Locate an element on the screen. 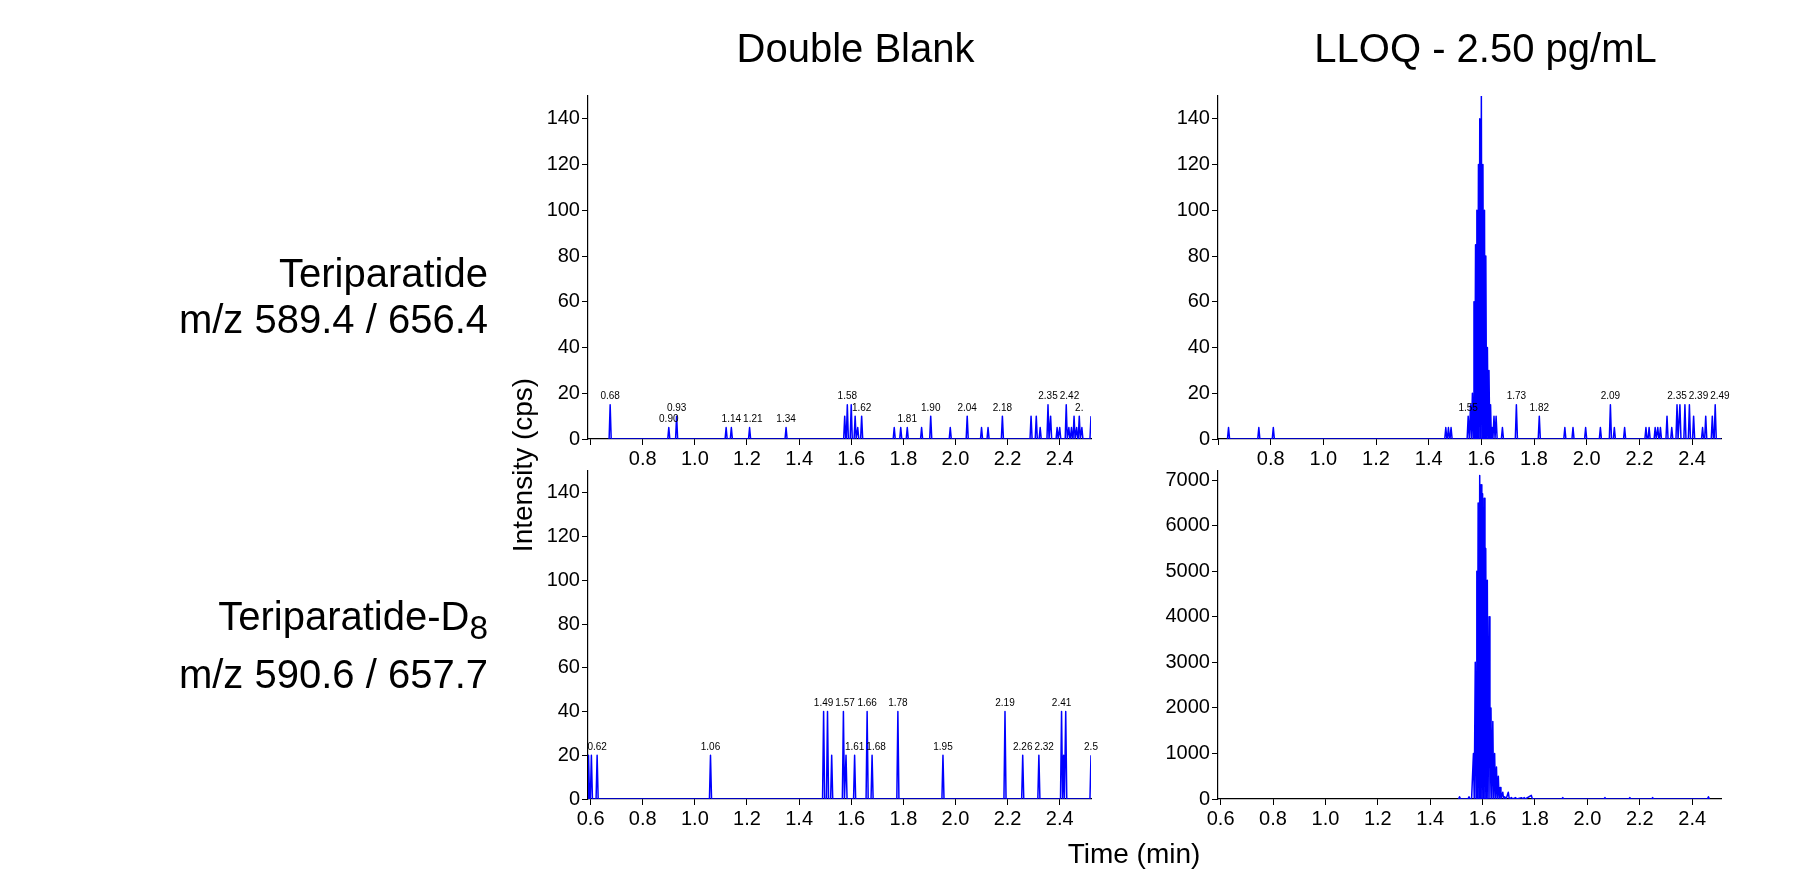  x-axis-title: Time (min) is located at coordinates (1134, 854).